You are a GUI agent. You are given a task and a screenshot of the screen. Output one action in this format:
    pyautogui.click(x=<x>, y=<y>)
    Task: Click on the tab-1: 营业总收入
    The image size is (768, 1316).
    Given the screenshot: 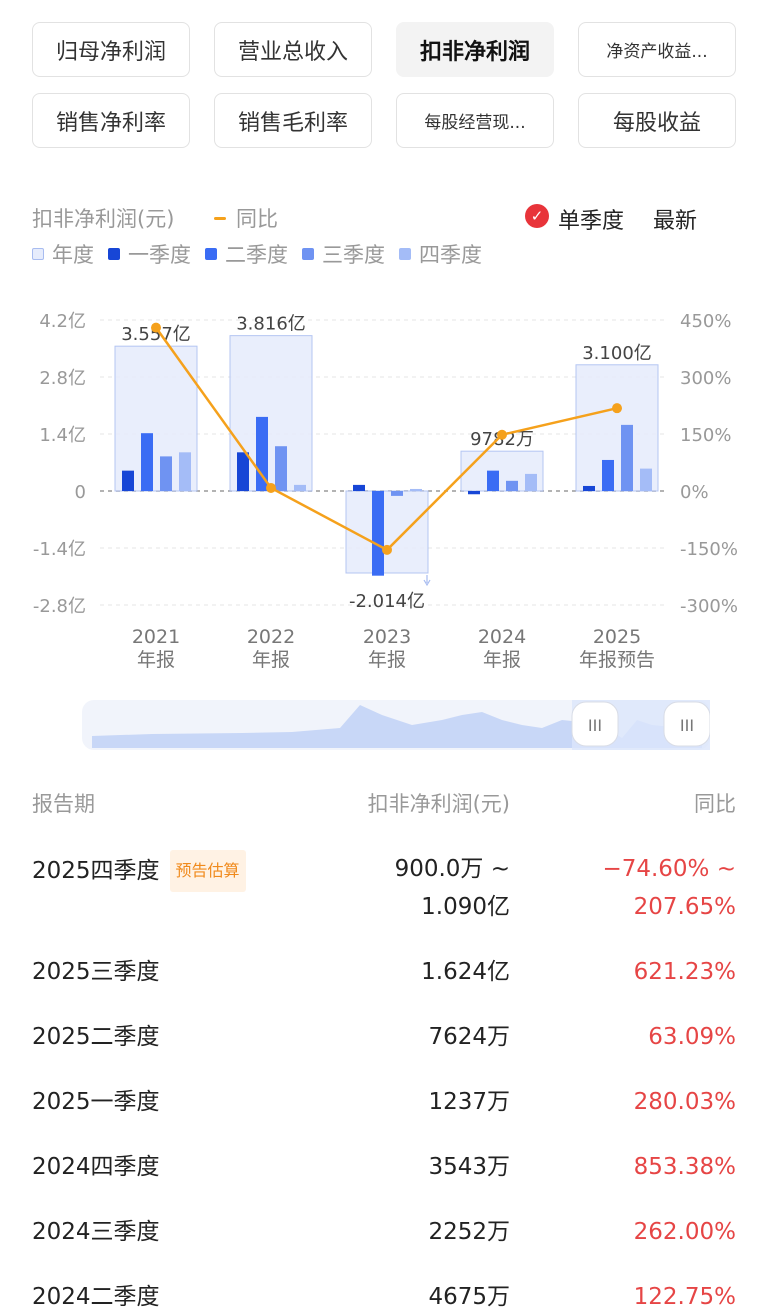 What is the action you would take?
    pyautogui.click(x=293, y=49)
    